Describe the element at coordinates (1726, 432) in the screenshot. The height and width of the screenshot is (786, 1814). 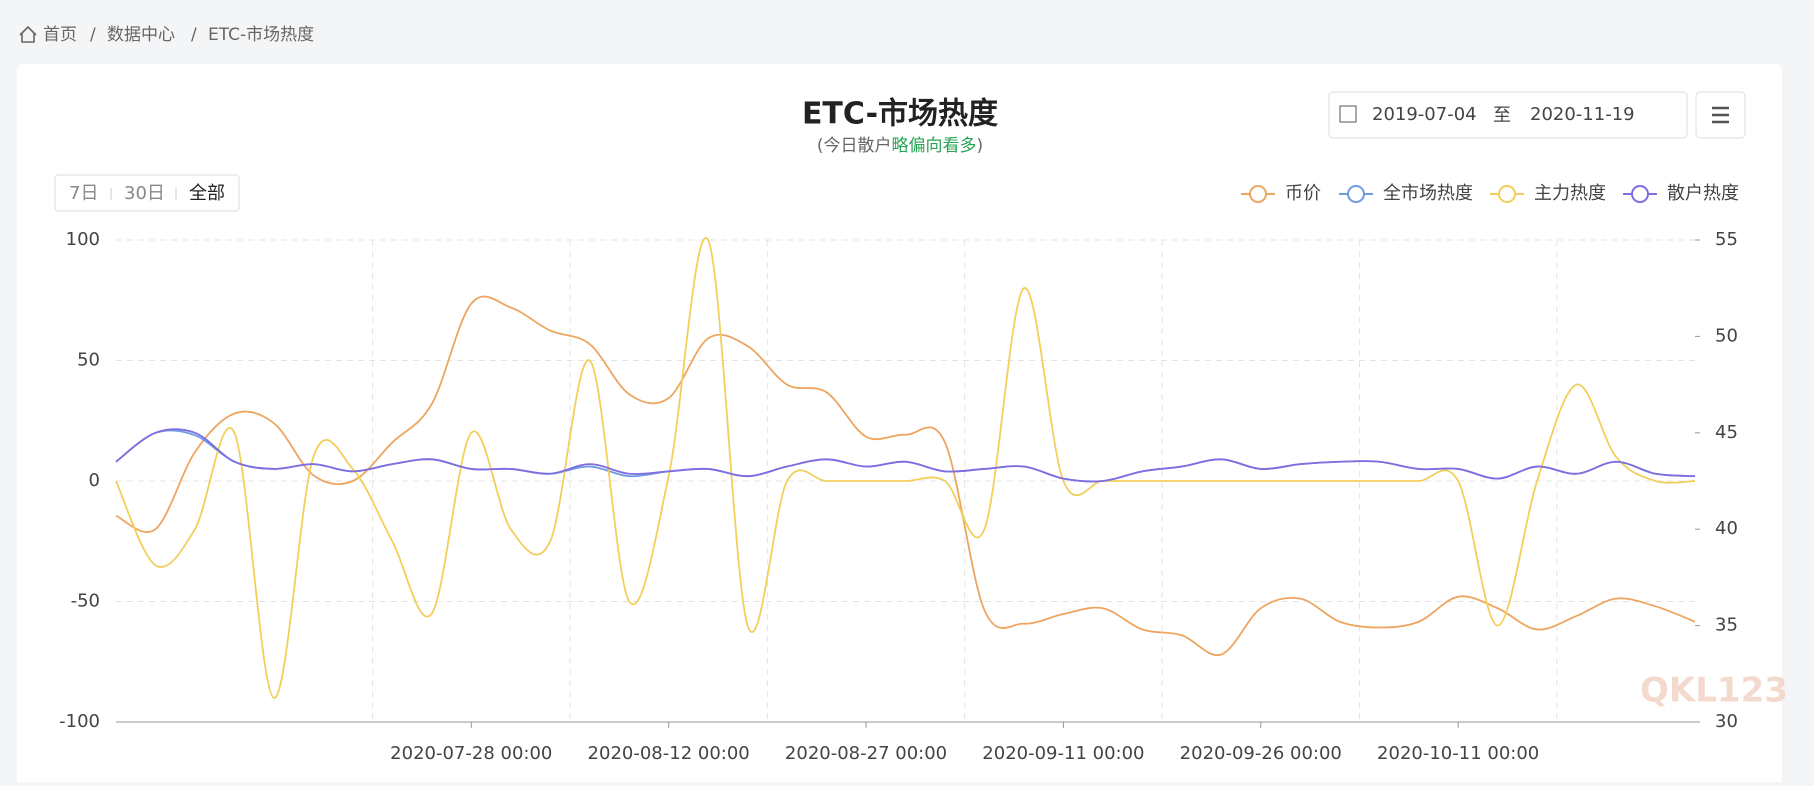
I see `y2-tick-label: 45` at that location.